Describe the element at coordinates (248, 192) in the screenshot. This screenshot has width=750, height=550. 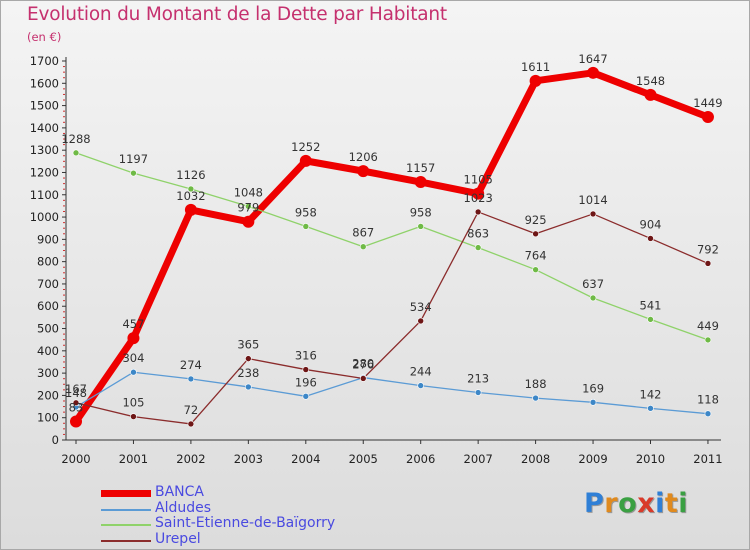
I see `data-label: 1048` at that location.